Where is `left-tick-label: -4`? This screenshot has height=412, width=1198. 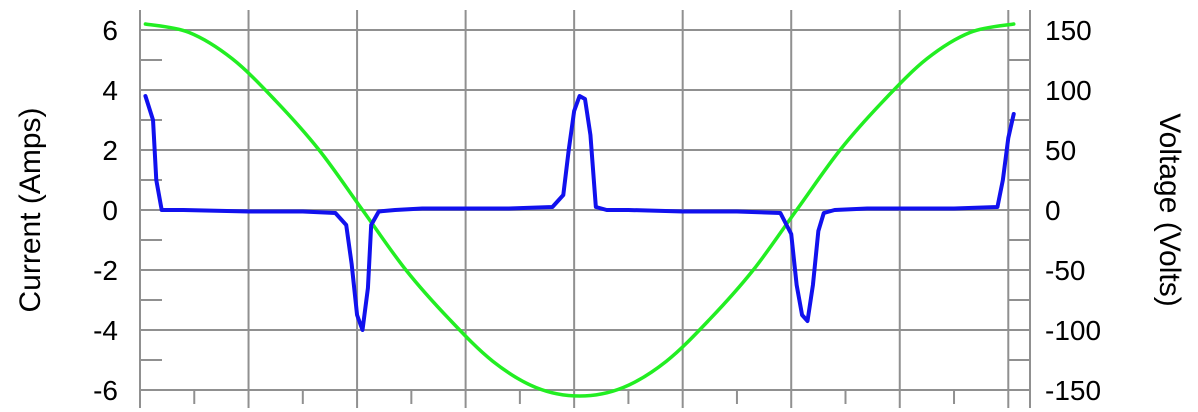
left-tick-label: -4 is located at coordinates (105, 330).